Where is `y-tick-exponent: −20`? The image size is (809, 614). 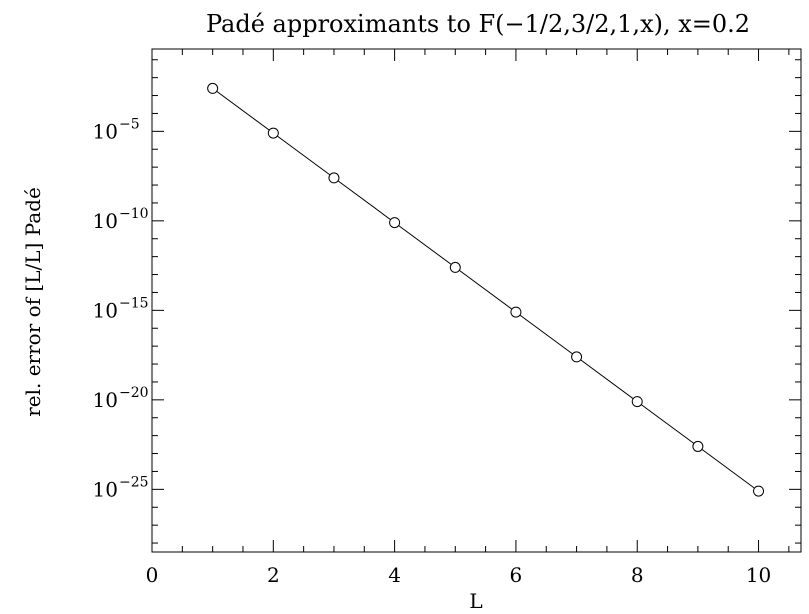
y-tick-exponent: −20 is located at coordinates (134, 393).